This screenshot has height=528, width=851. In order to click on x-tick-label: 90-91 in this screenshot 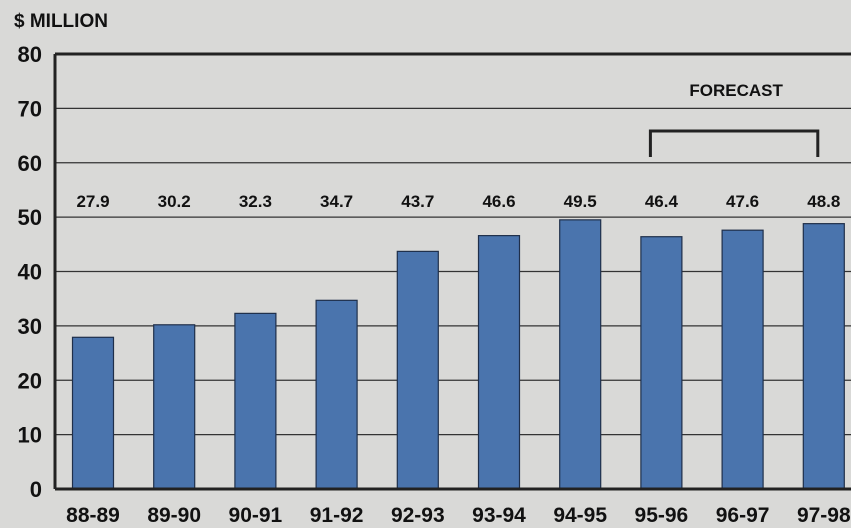, I will do `click(256, 515)`.